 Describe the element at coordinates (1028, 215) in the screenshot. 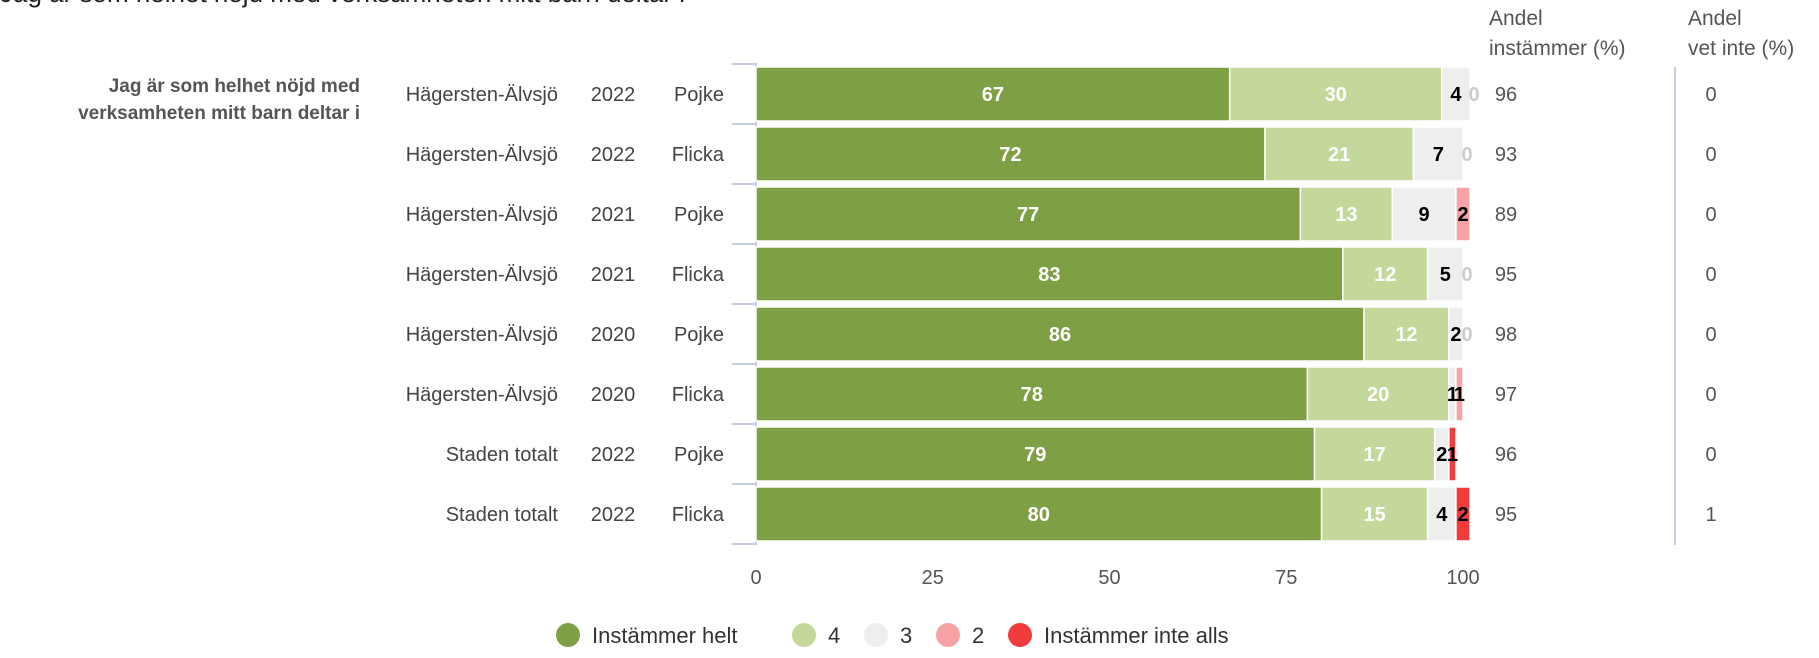

I see `bar-data-label: 77` at that location.